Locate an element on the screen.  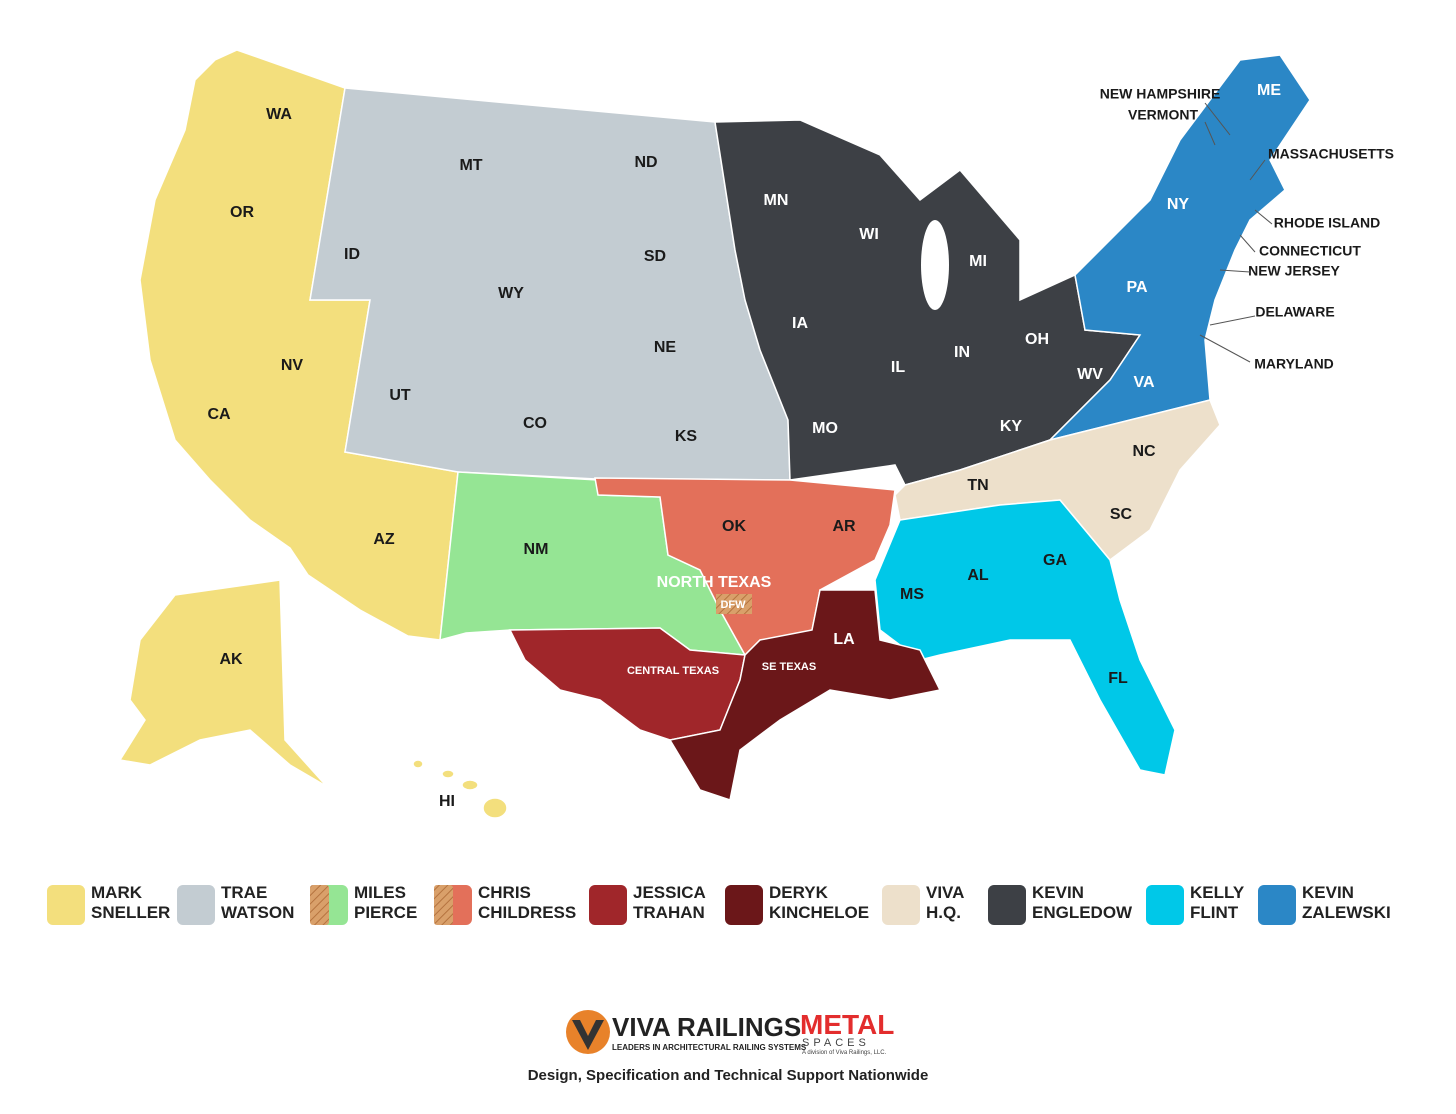
region-gulf is located at coordinates (805, 695).